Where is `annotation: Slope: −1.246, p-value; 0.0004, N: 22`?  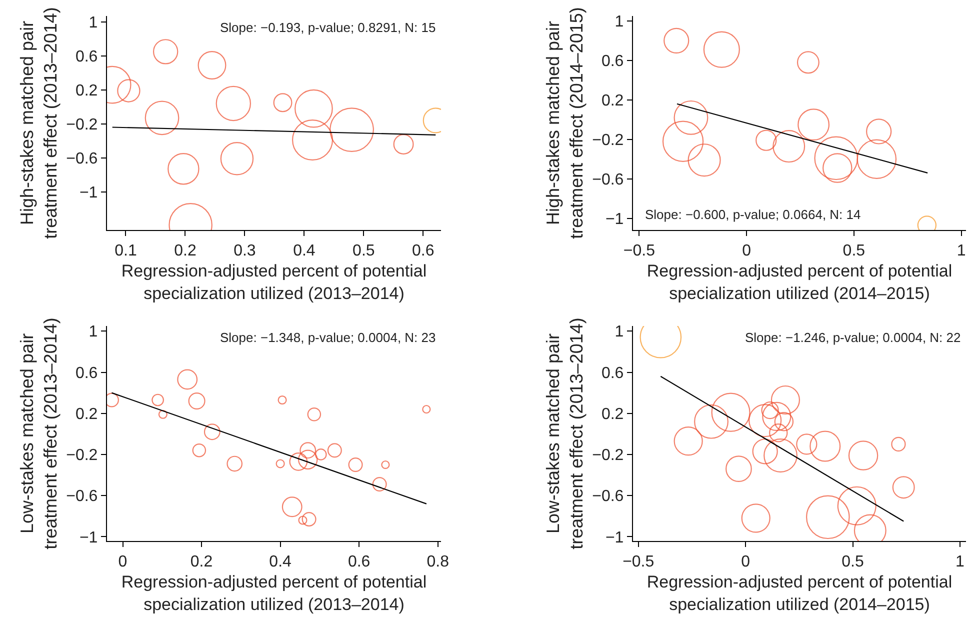
annotation: Slope: −1.246, p-value; 0.0004, N: 22 is located at coordinates (853, 337).